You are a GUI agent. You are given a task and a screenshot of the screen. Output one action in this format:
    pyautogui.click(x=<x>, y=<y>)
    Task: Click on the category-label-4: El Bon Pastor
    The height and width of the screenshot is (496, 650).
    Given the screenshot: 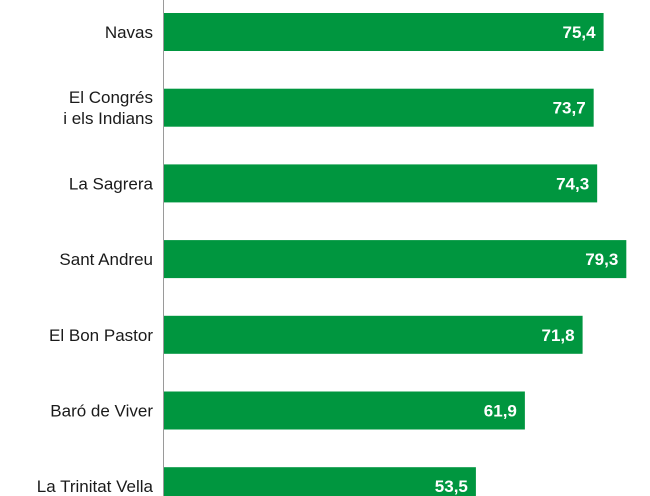 What is the action you would take?
    pyautogui.click(x=101, y=335)
    